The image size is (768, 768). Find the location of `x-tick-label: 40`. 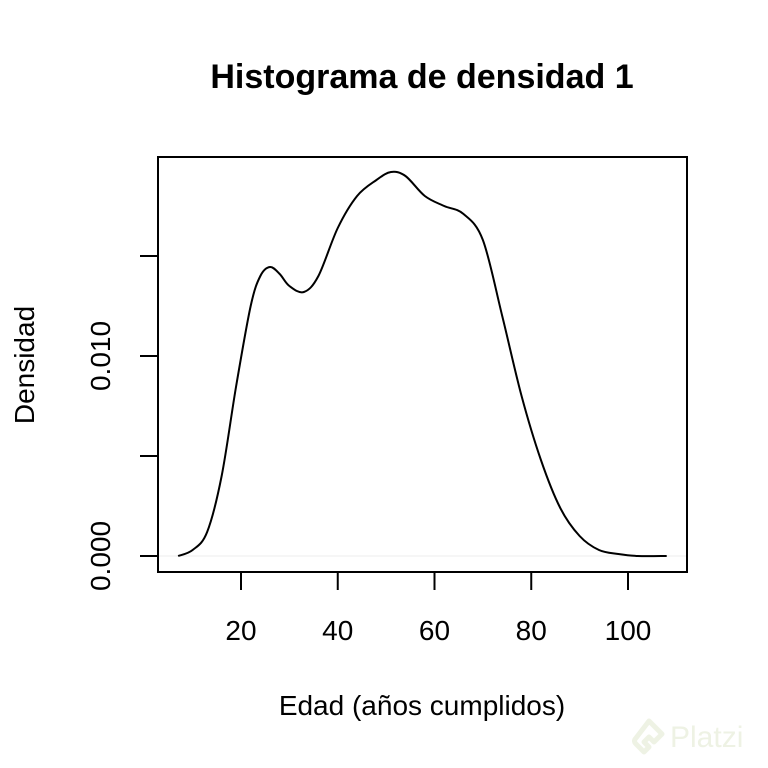

x-tick-label: 40 is located at coordinates (337, 630).